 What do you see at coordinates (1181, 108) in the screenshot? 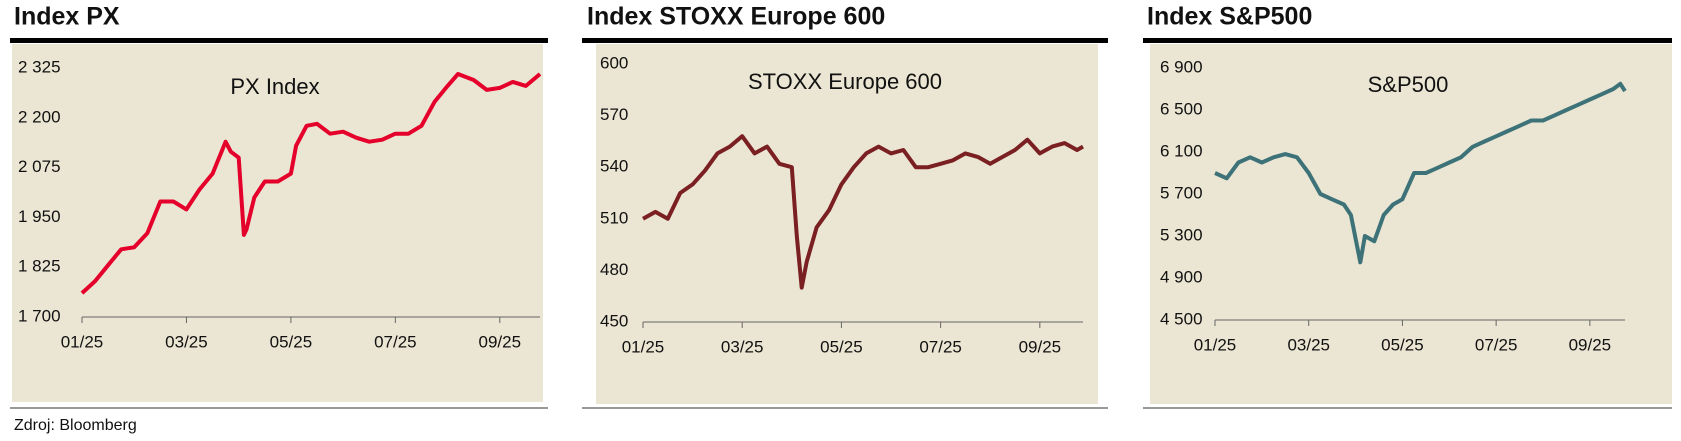
I see `y-tick-label: 6 500` at bounding box center [1181, 108].